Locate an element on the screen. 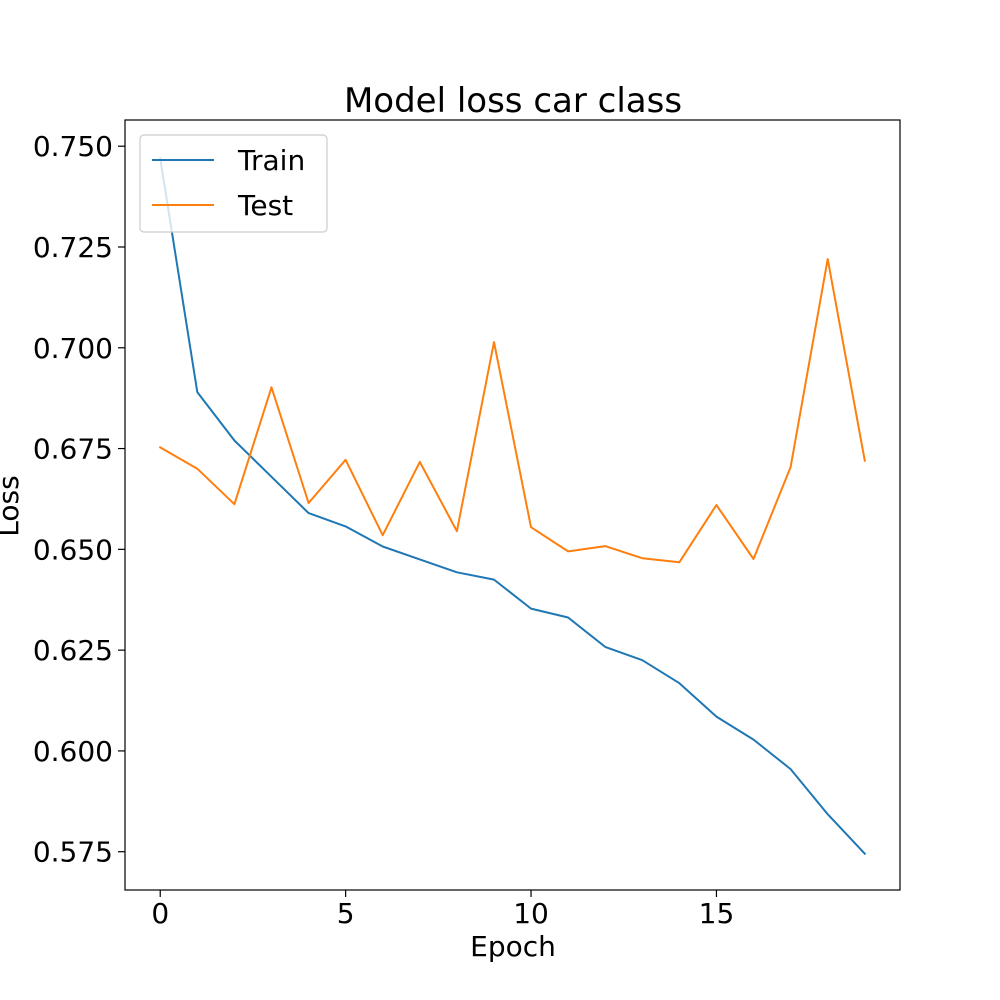 This screenshot has width=1000, height=1000. x-tick-label: 10 is located at coordinates (531, 913).